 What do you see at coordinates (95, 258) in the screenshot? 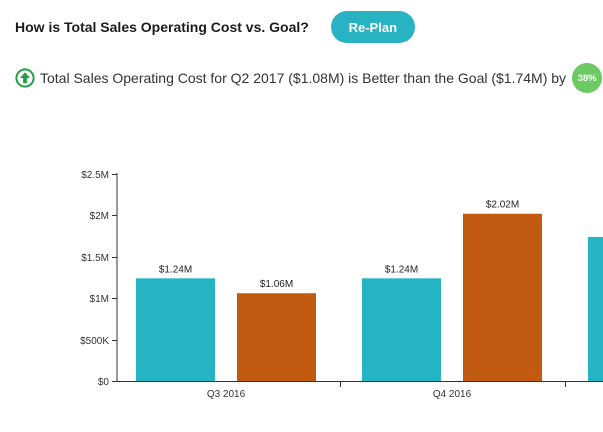
I see `y-tick-label: $1.5M` at bounding box center [95, 258].